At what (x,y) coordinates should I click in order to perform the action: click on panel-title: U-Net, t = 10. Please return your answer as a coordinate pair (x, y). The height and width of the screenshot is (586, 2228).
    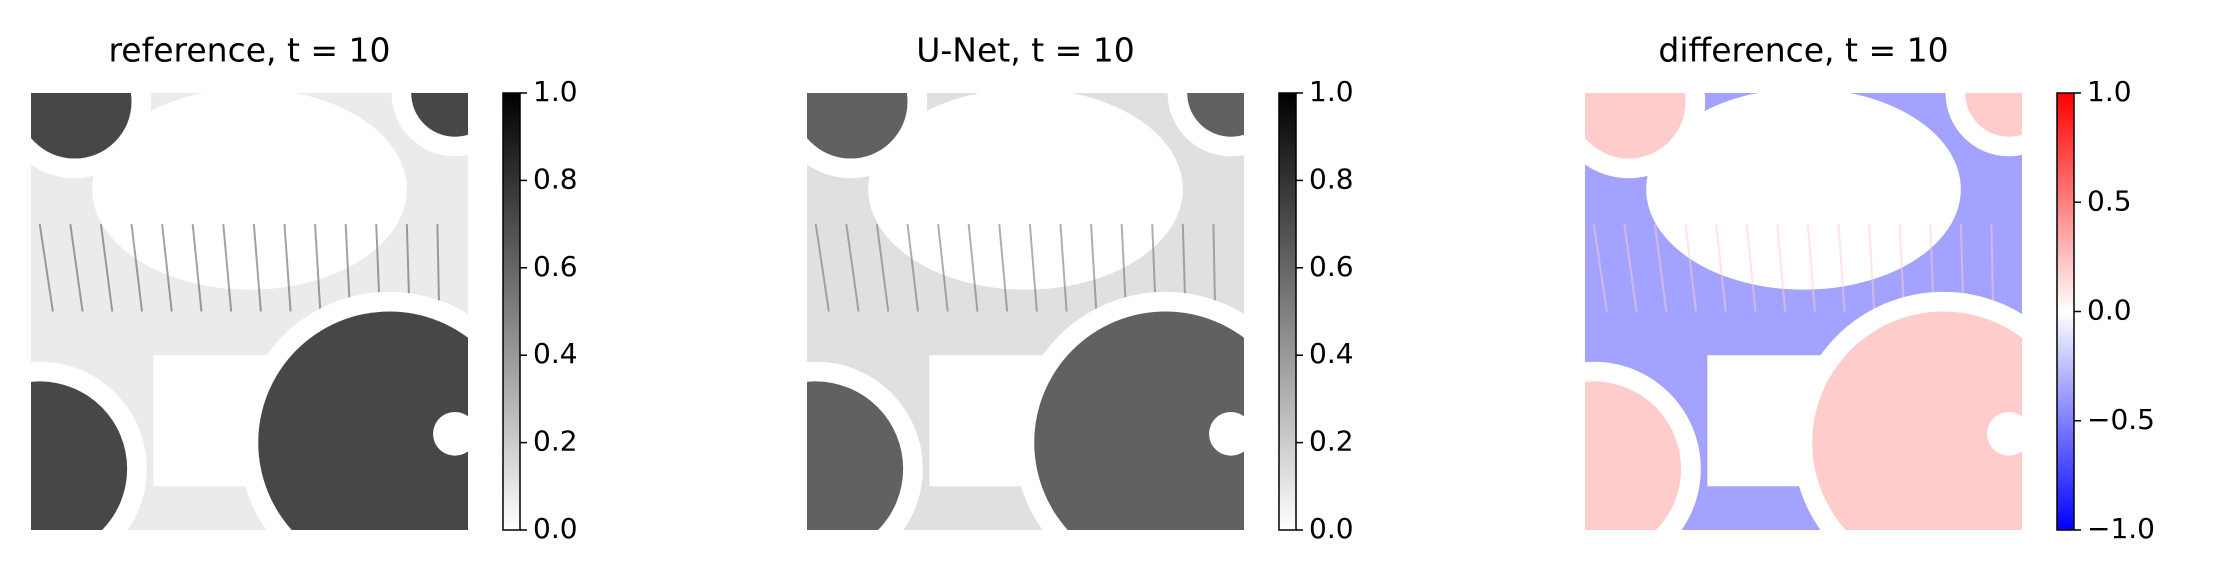
    Looking at the image, I should click on (1025, 50).